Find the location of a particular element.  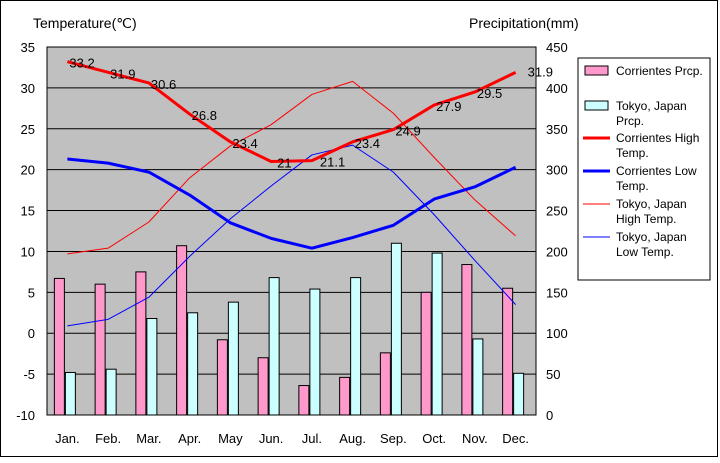

category-label: Oct. is located at coordinates (434, 438).